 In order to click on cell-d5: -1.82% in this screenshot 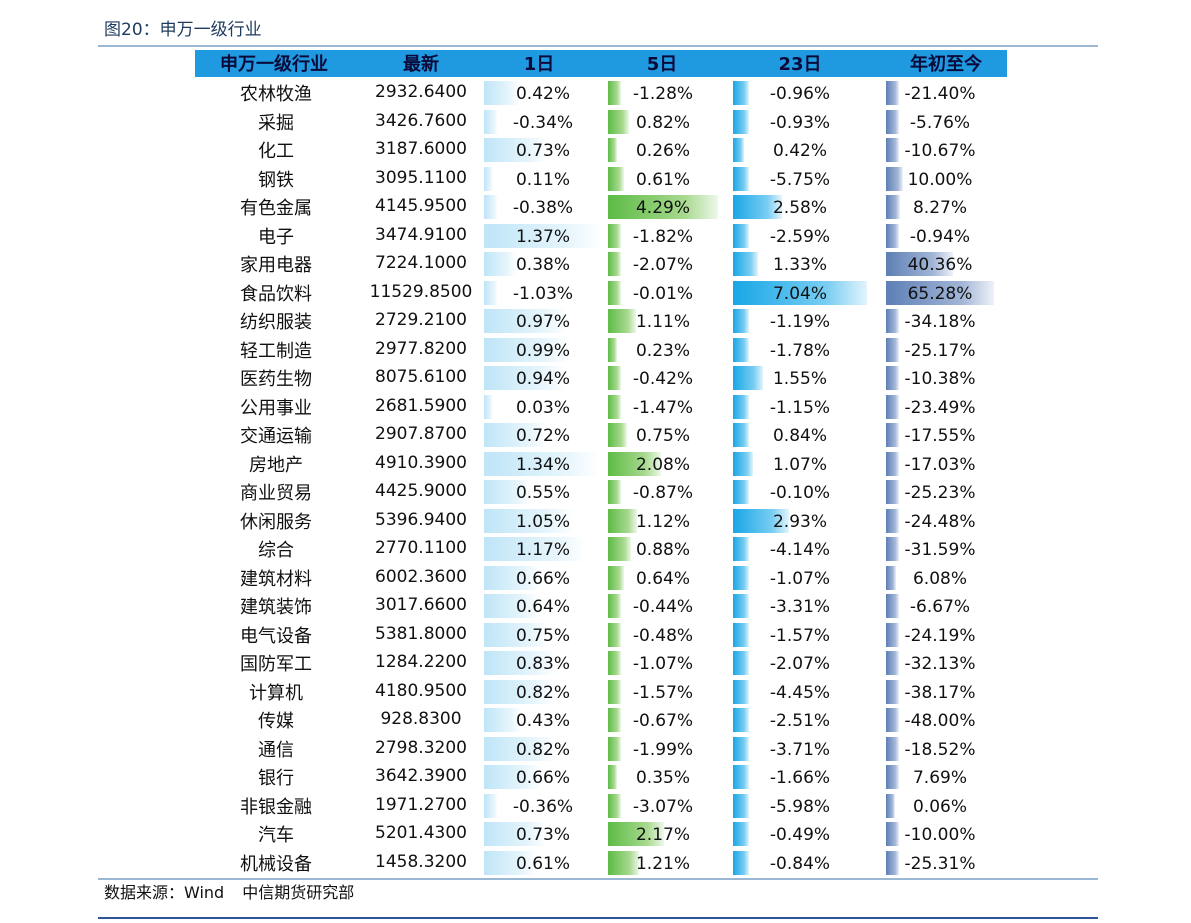, I will do `click(663, 235)`.